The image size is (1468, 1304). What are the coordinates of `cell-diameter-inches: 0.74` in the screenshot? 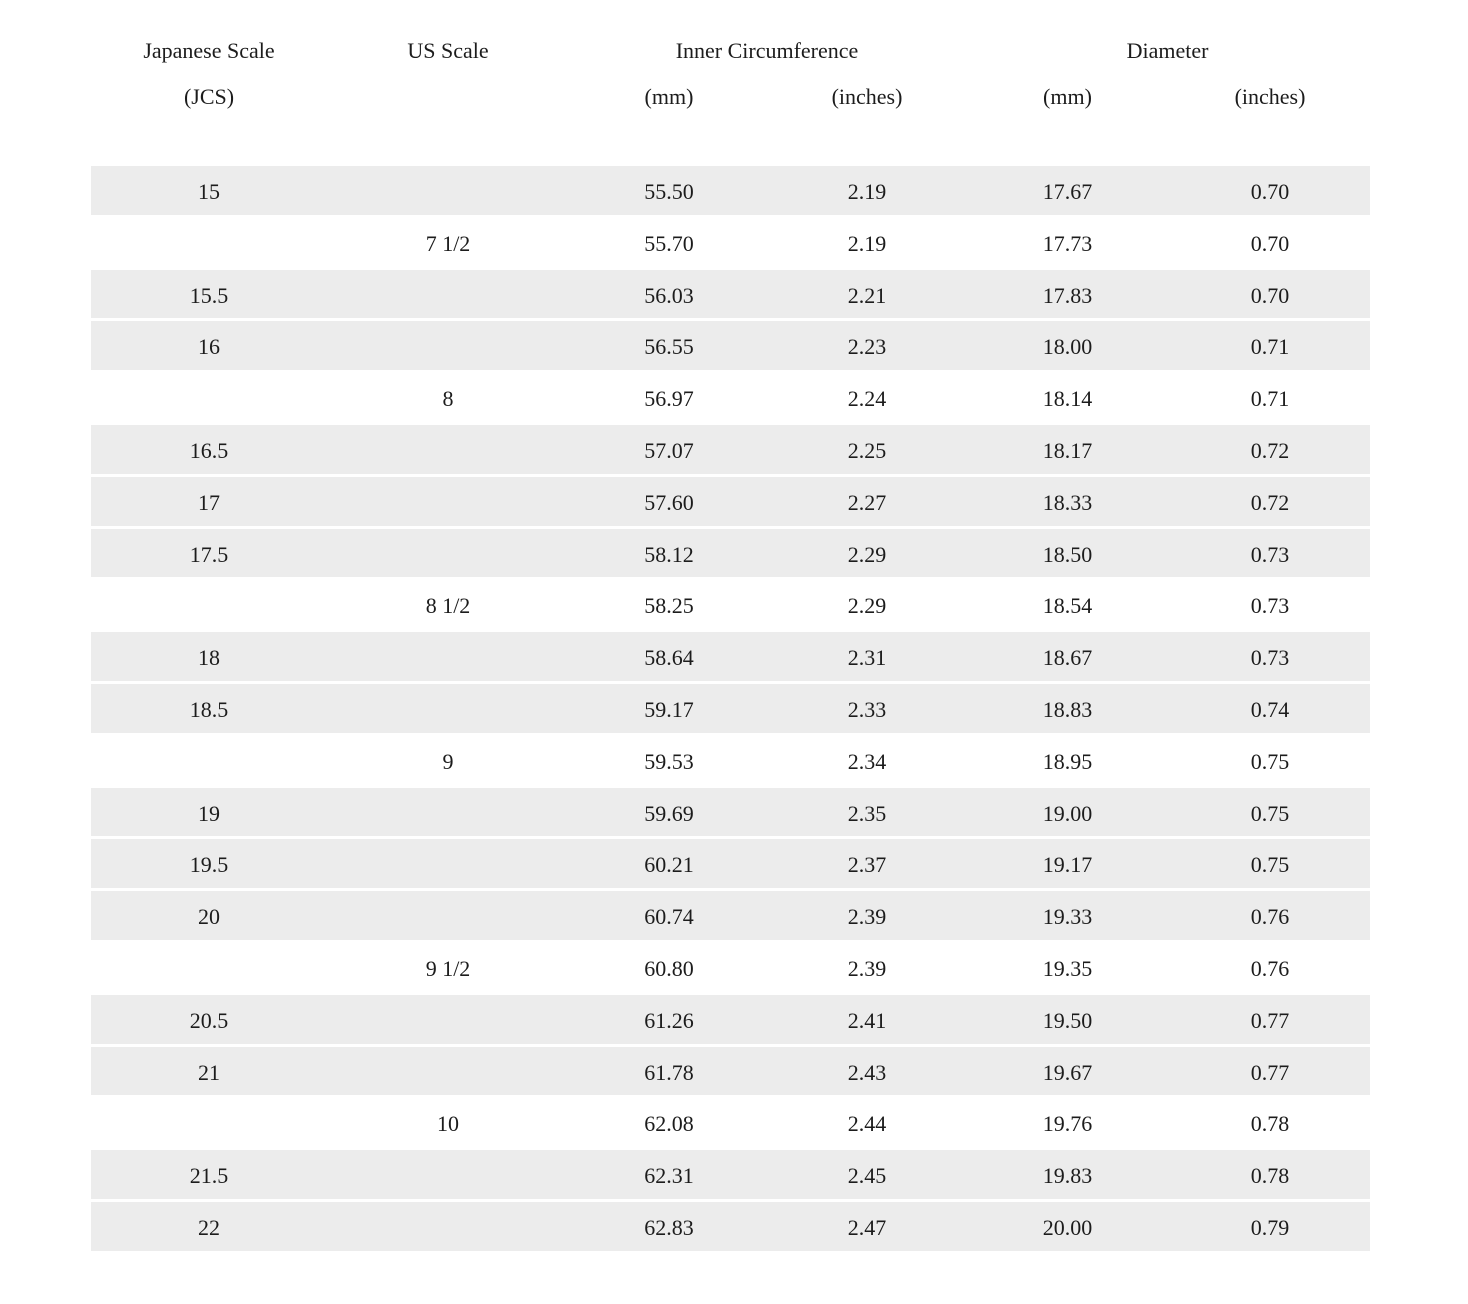 It's located at (1270, 709).